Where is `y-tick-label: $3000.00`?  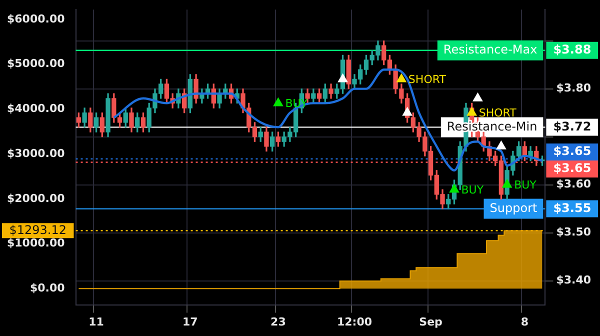 y-tick-label: $3000.00 is located at coordinates (36, 153).